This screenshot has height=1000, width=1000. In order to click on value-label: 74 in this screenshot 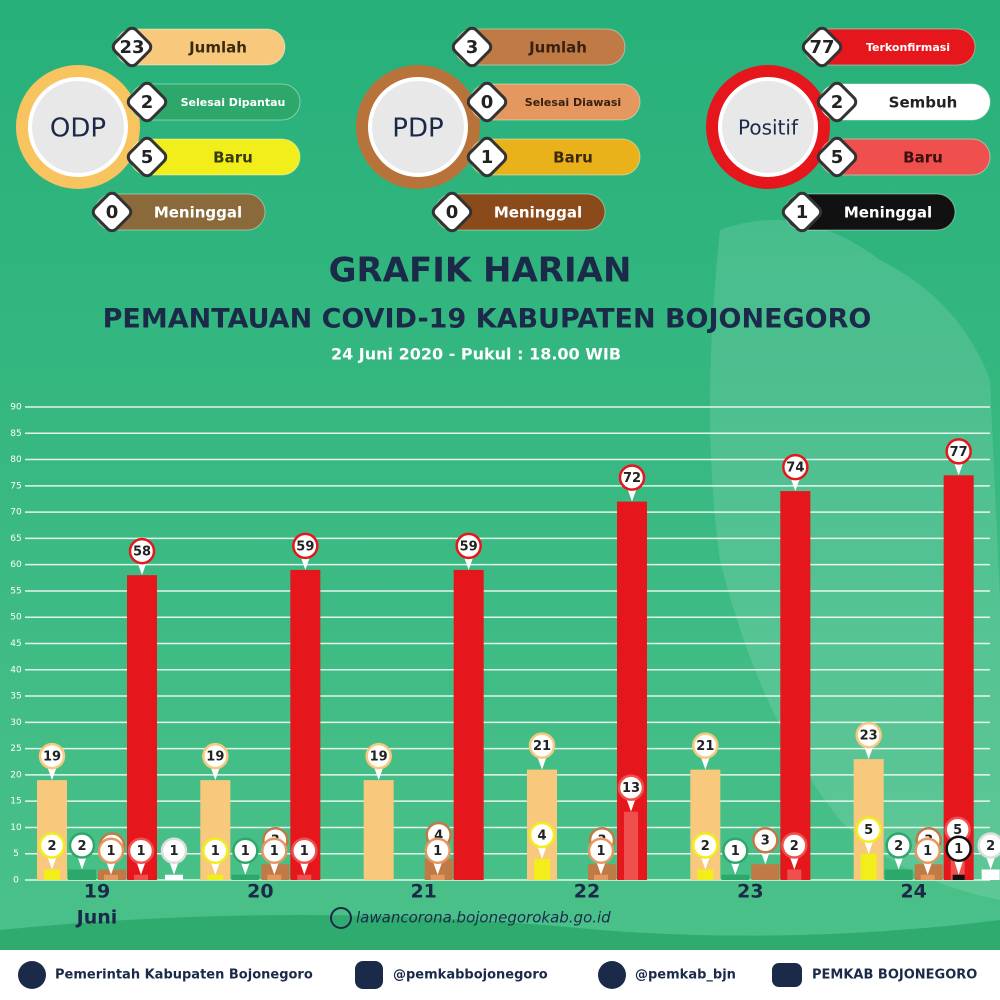, I will do `click(795, 468)`.